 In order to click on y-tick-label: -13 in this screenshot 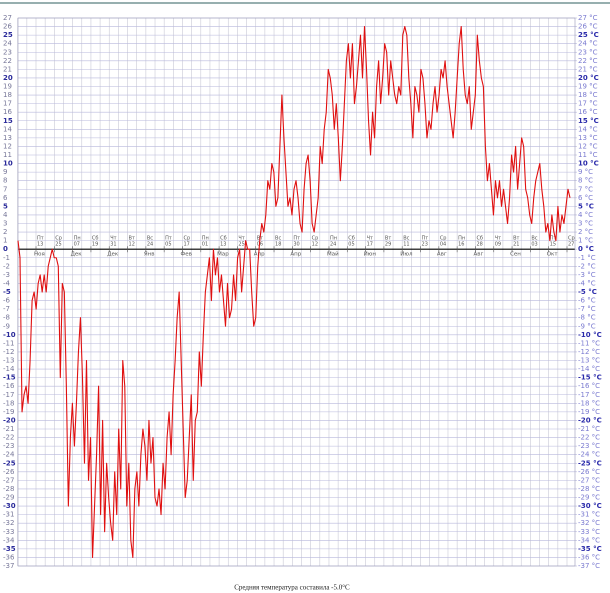, I will do `click(8, 361)`.